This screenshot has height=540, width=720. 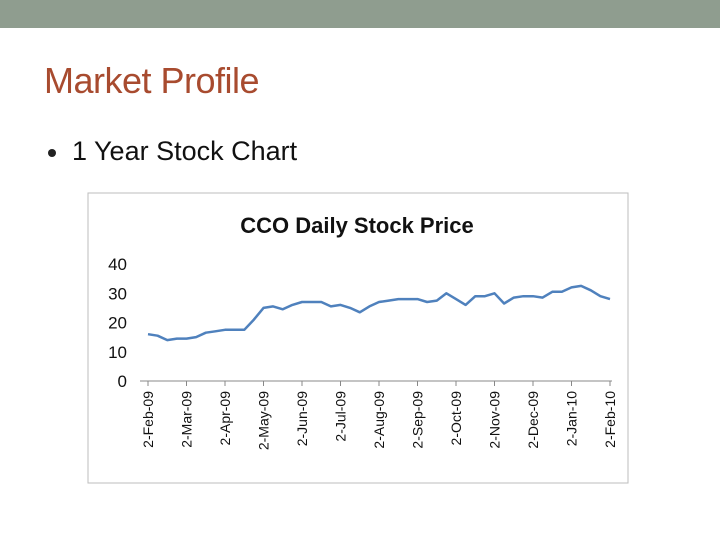 What do you see at coordinates (495, 420) in the screenshot?
I see `x-tick-label: 2-Nov-09` at bounding box center [495, 420].